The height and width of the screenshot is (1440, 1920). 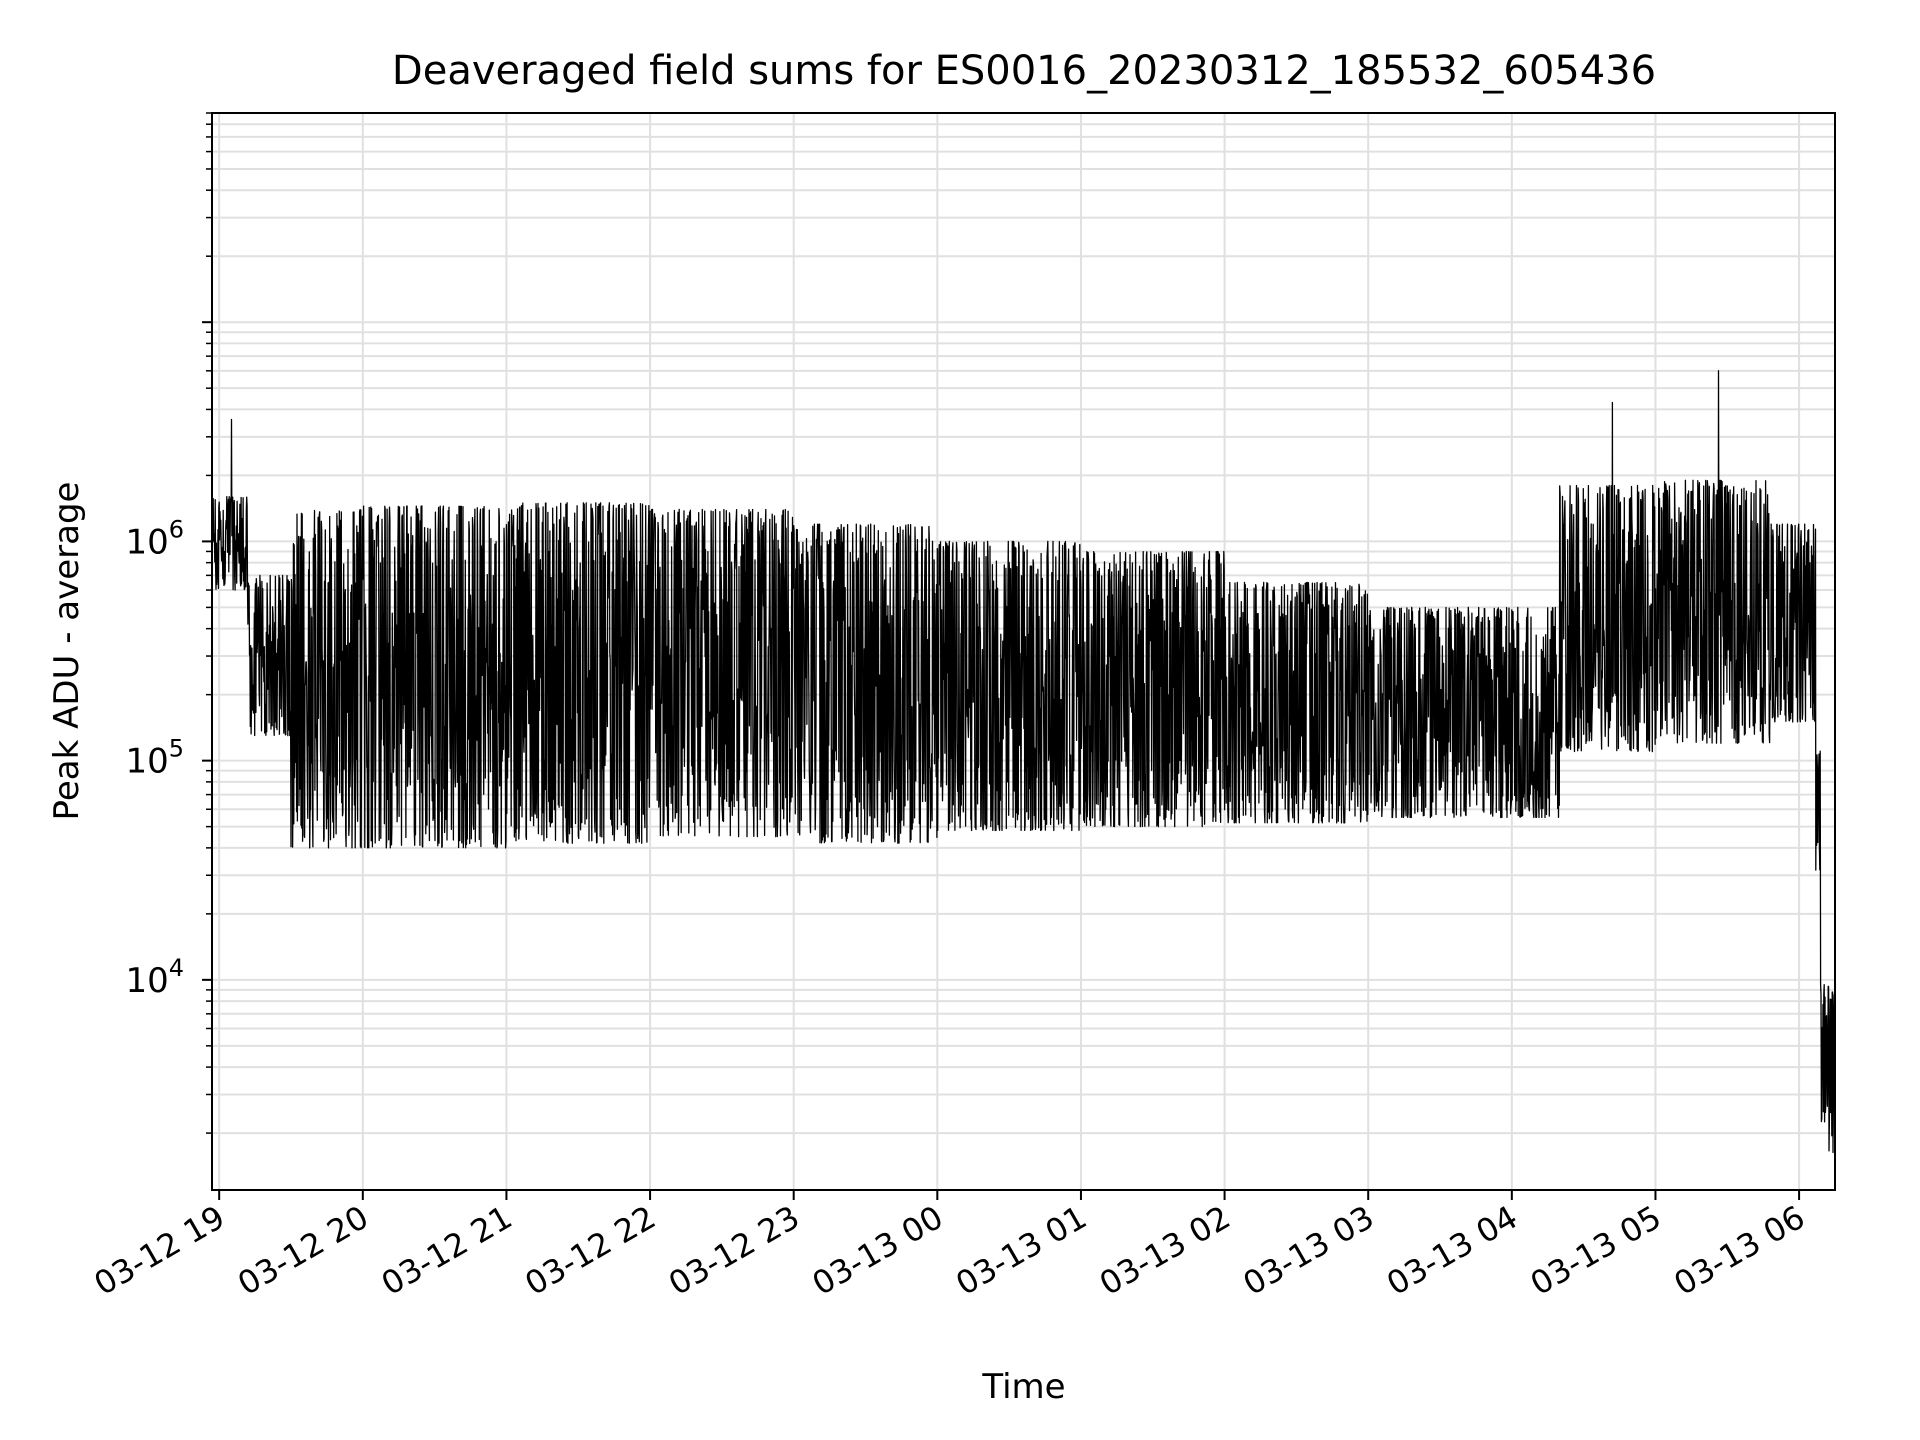 I want to click on y-axis-label: Peak ADU - average, so click(x=67, y=651).